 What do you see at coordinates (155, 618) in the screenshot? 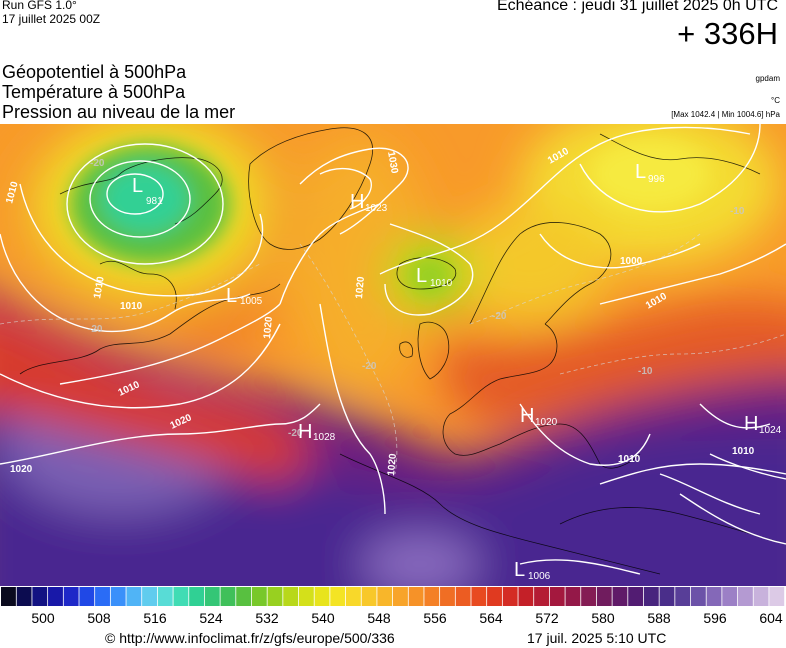
I see `color-scale-tick-label: 516` at bounding box center [155, 618].